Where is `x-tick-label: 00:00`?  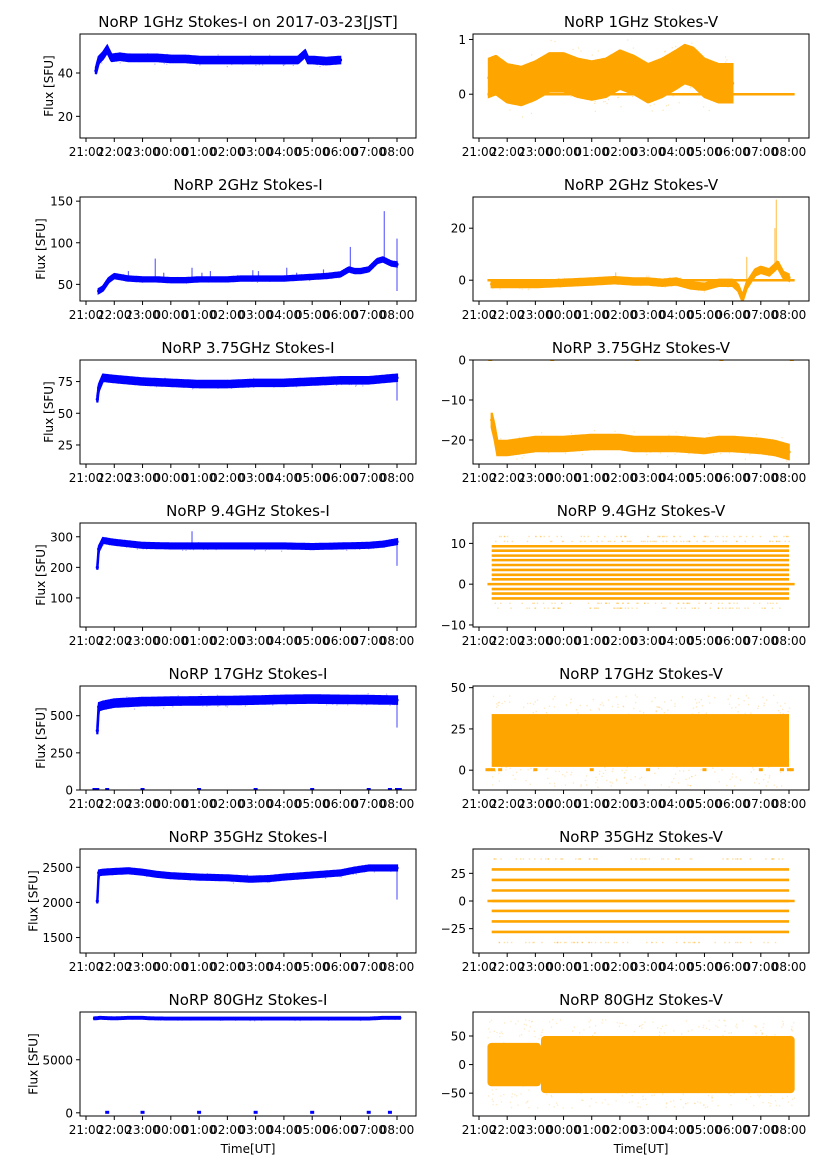 x-tick-label: 00:00 is located at coordinates (171, 1130).